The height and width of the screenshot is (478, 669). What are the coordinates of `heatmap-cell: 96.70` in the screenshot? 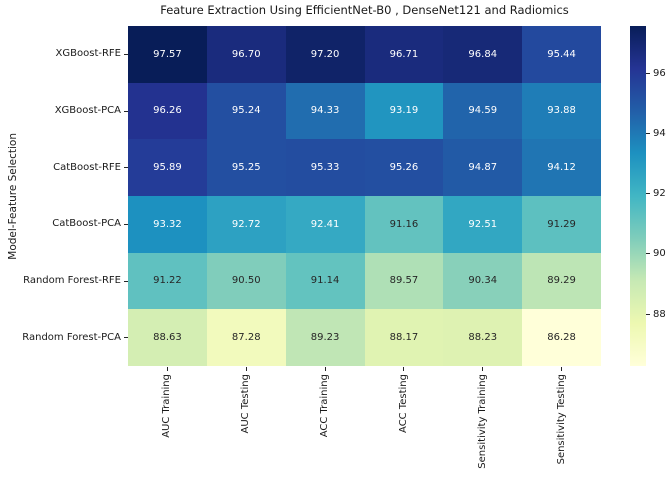 It's located at (246, 54).